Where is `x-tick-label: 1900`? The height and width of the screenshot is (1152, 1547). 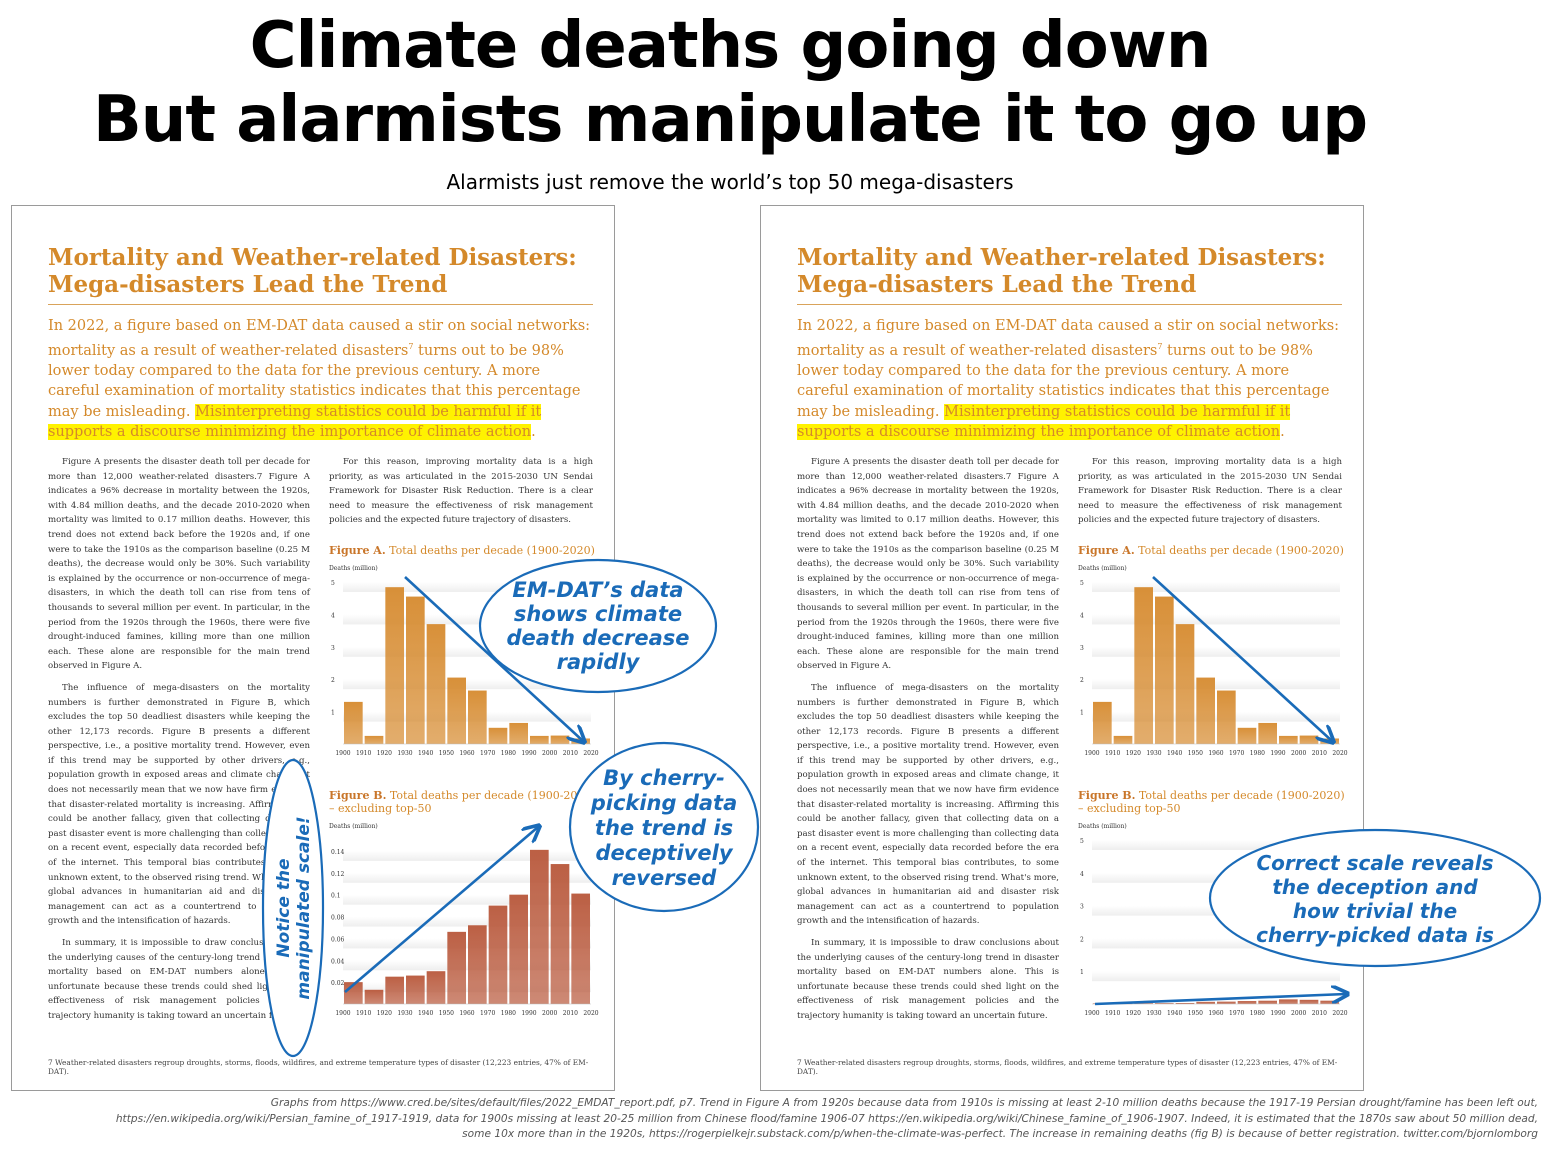
x-tick-label: 1900 is located at coordinates (342, 753).